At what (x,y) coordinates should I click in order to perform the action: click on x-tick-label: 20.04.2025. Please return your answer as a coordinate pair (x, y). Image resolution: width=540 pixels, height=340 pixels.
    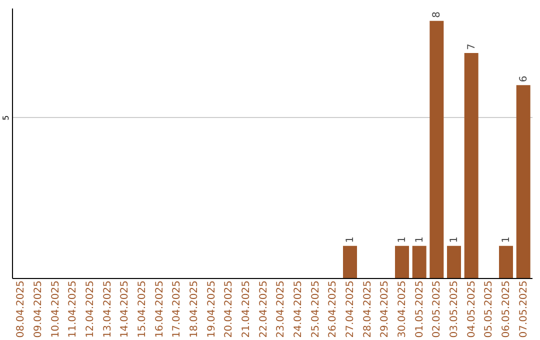
    Looking at the image, I should click on (229, 309).